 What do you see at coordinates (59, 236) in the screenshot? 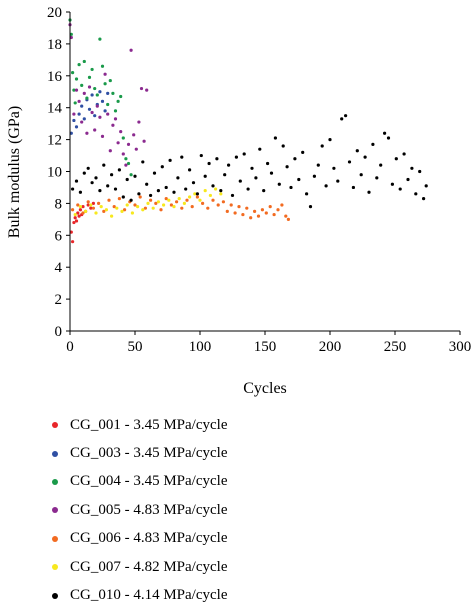
I see `y-tick-label: 6` at bounding box center [59, 236].